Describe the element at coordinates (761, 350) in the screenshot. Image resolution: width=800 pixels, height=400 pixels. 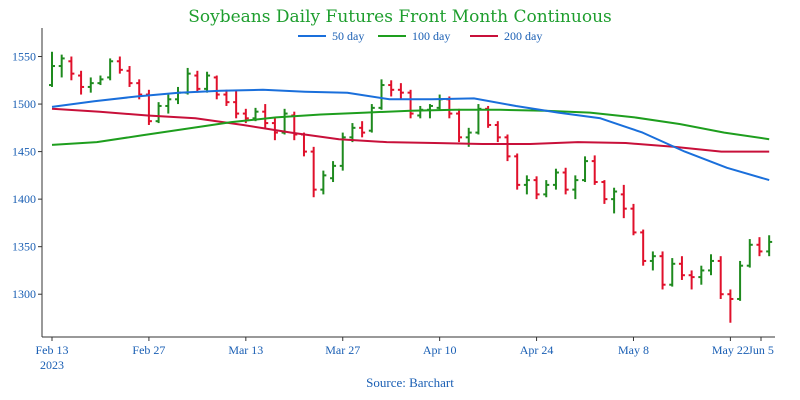
I see `x-tick-label: Jun 5` at that location.